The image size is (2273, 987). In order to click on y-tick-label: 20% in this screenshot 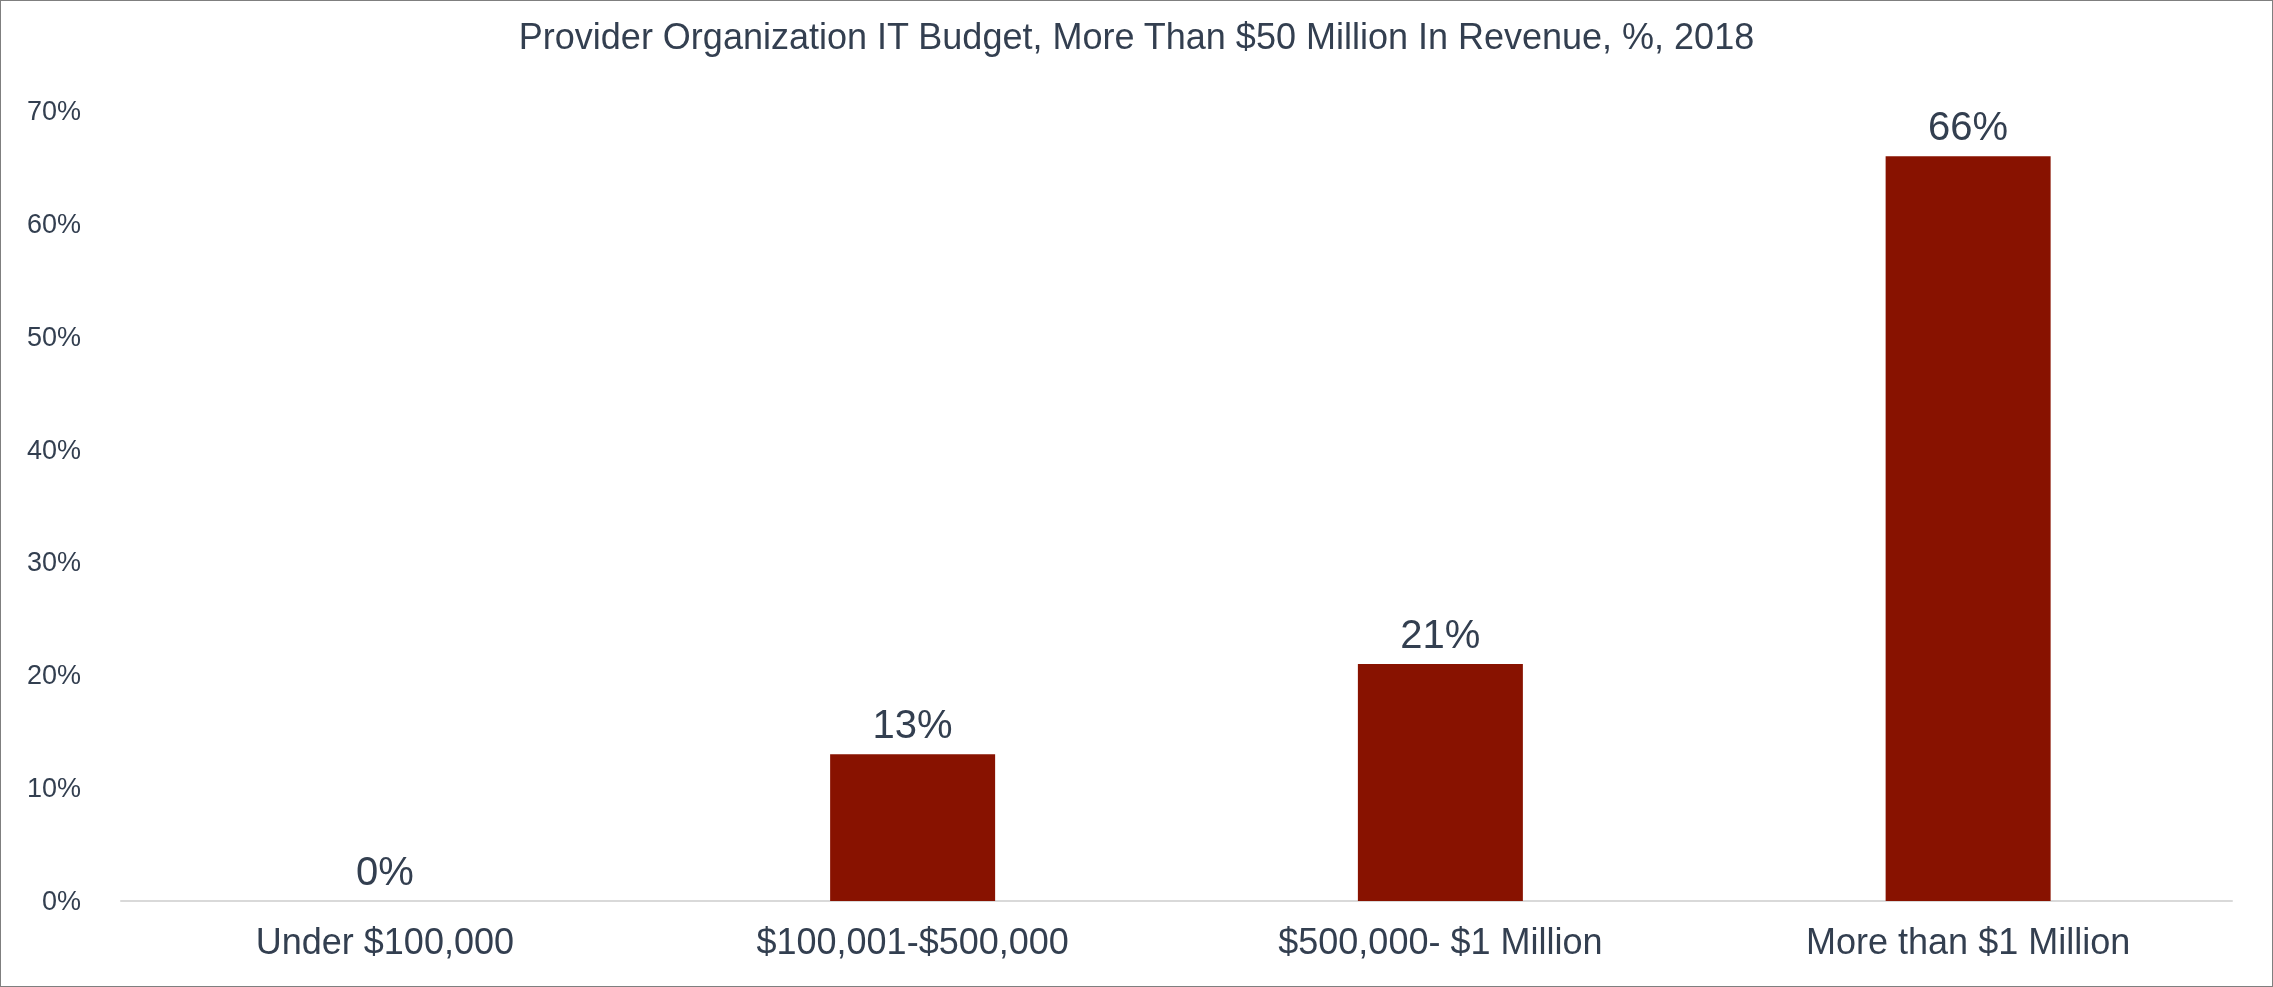, I will do `click(53, 675)`.